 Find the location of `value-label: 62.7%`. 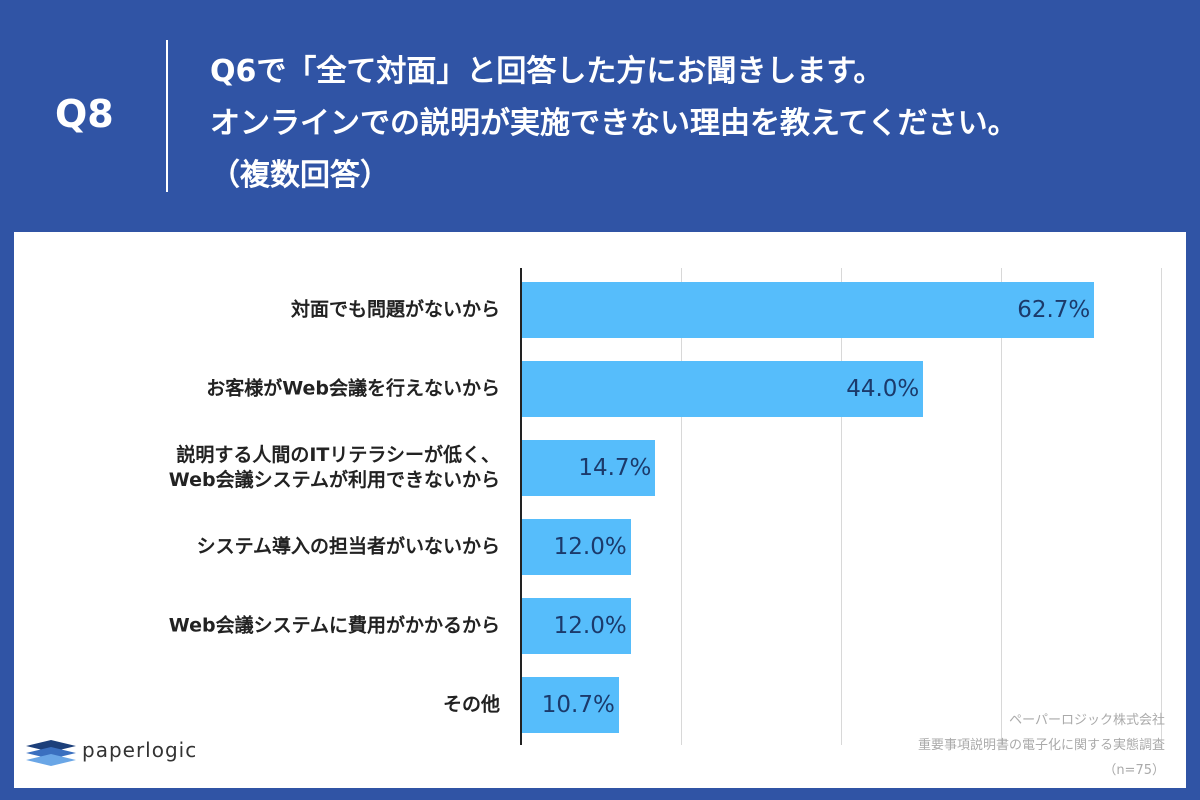

value-label: 62.7% is located at coordinates (1054, 310).